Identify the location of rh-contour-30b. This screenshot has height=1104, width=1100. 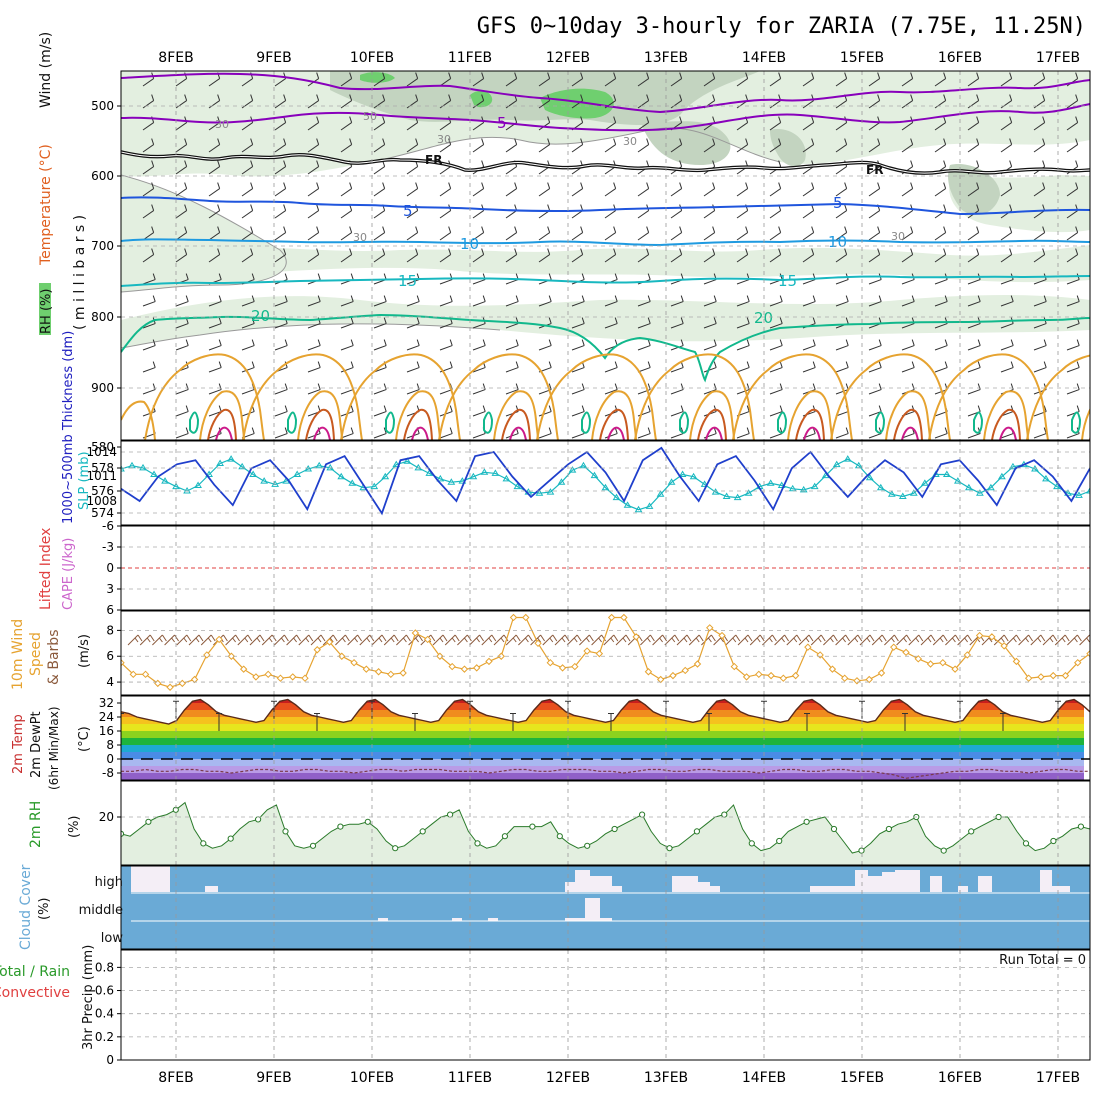
(580, 145).